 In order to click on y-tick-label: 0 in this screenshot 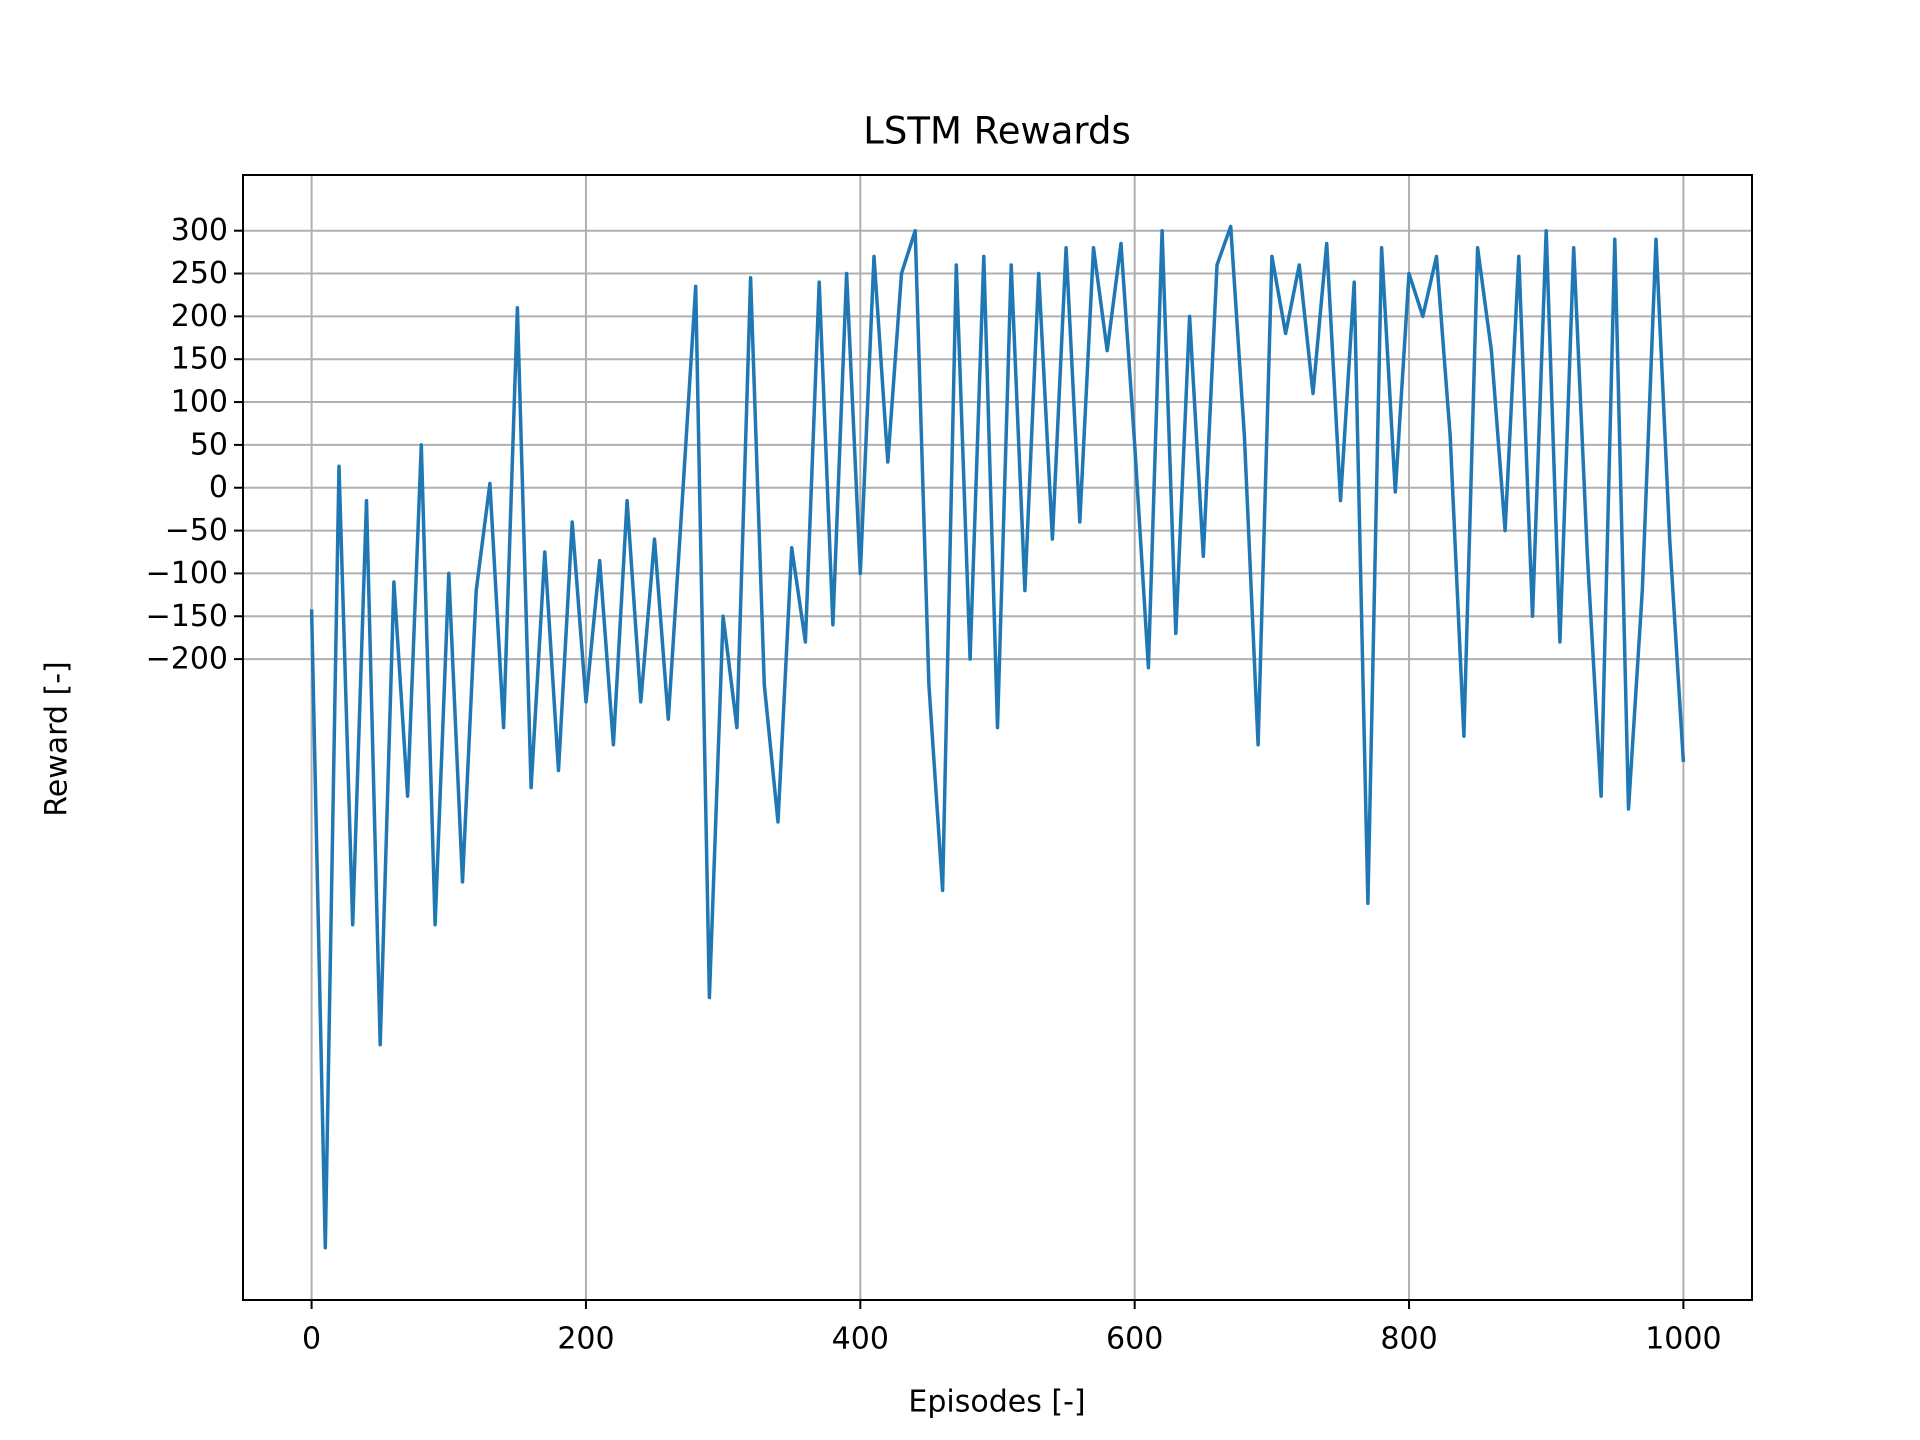, I will do `click(218, 487)`.